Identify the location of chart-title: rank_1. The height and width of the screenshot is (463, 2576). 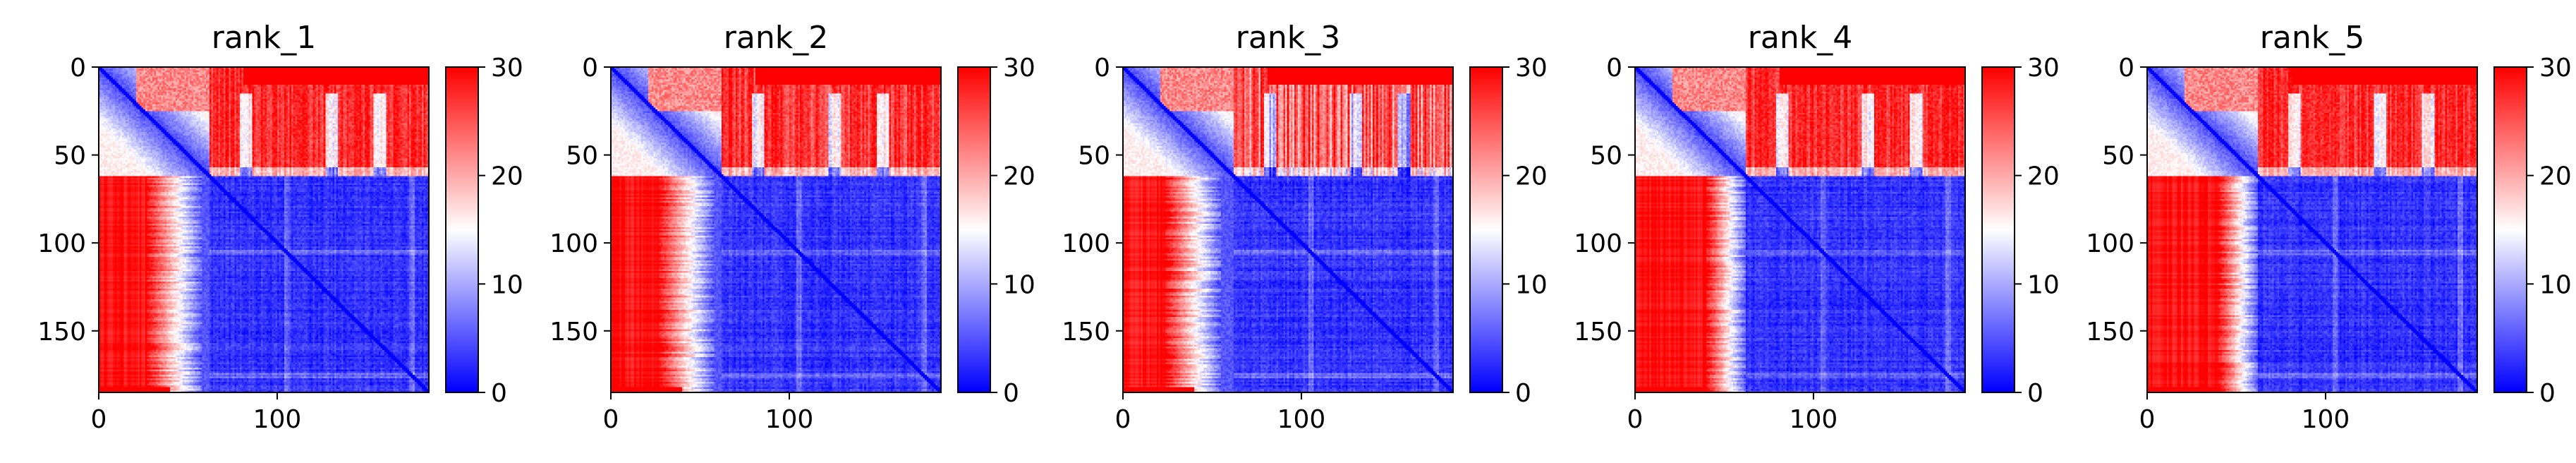
(264, 38).